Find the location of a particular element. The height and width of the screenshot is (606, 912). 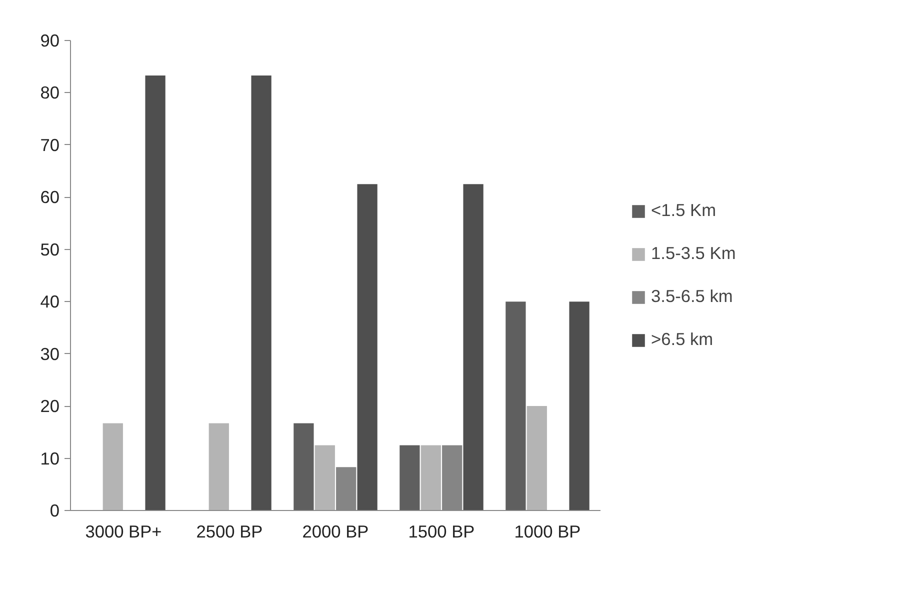

legend-label: 3.5-6.5 km is located at coordinates (692, 296).